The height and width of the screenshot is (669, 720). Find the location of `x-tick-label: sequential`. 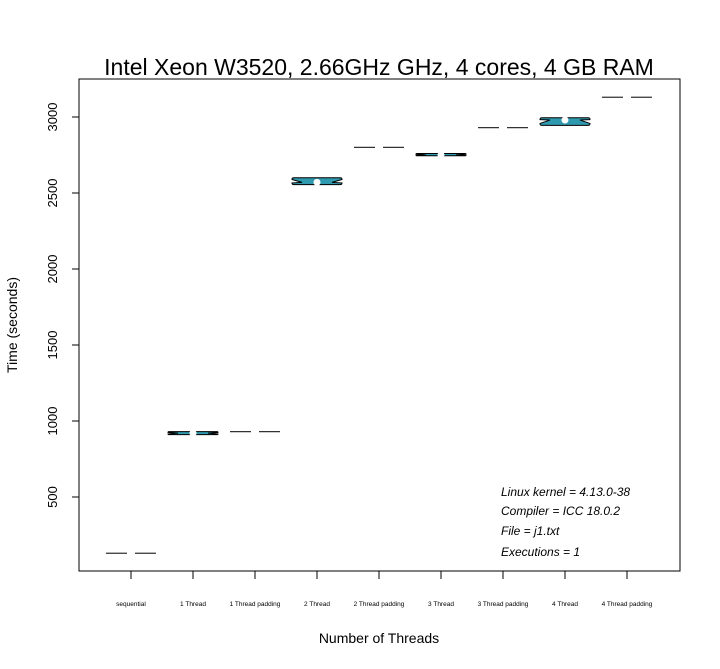

x-tick-label: sequential is located at coordinates (131, 604).